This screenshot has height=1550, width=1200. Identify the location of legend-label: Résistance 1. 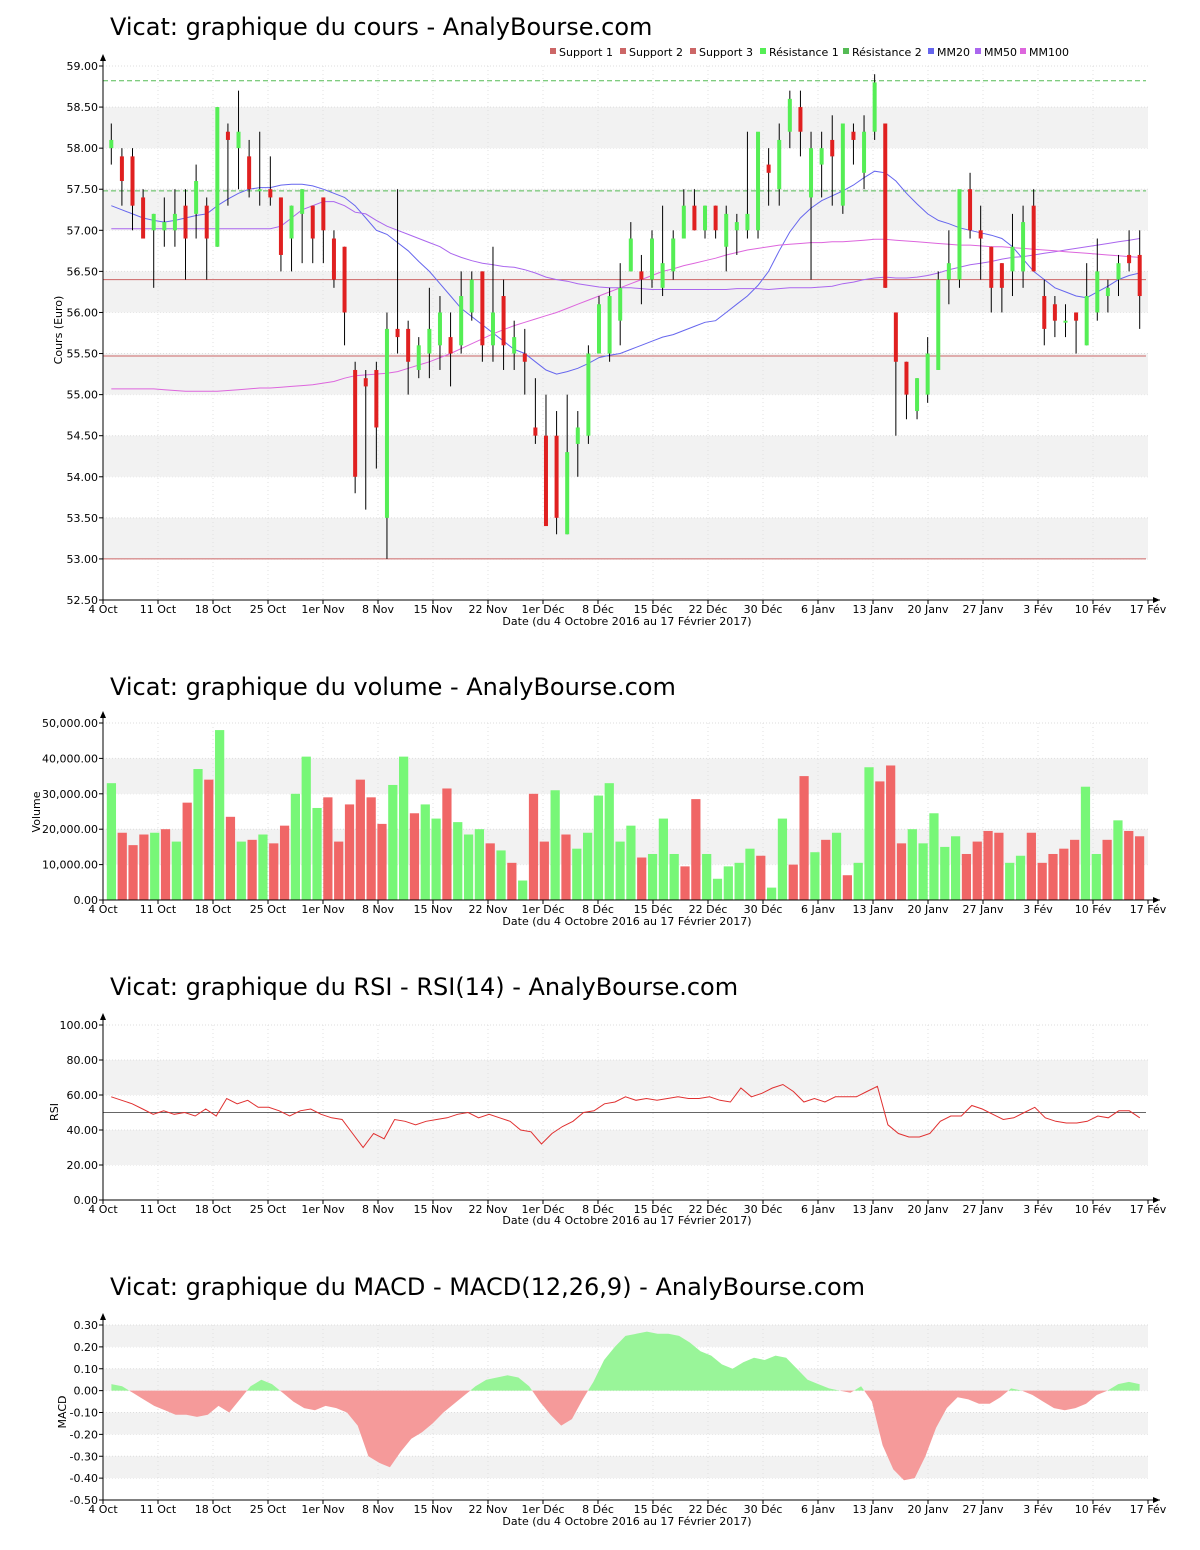
(804, 52).